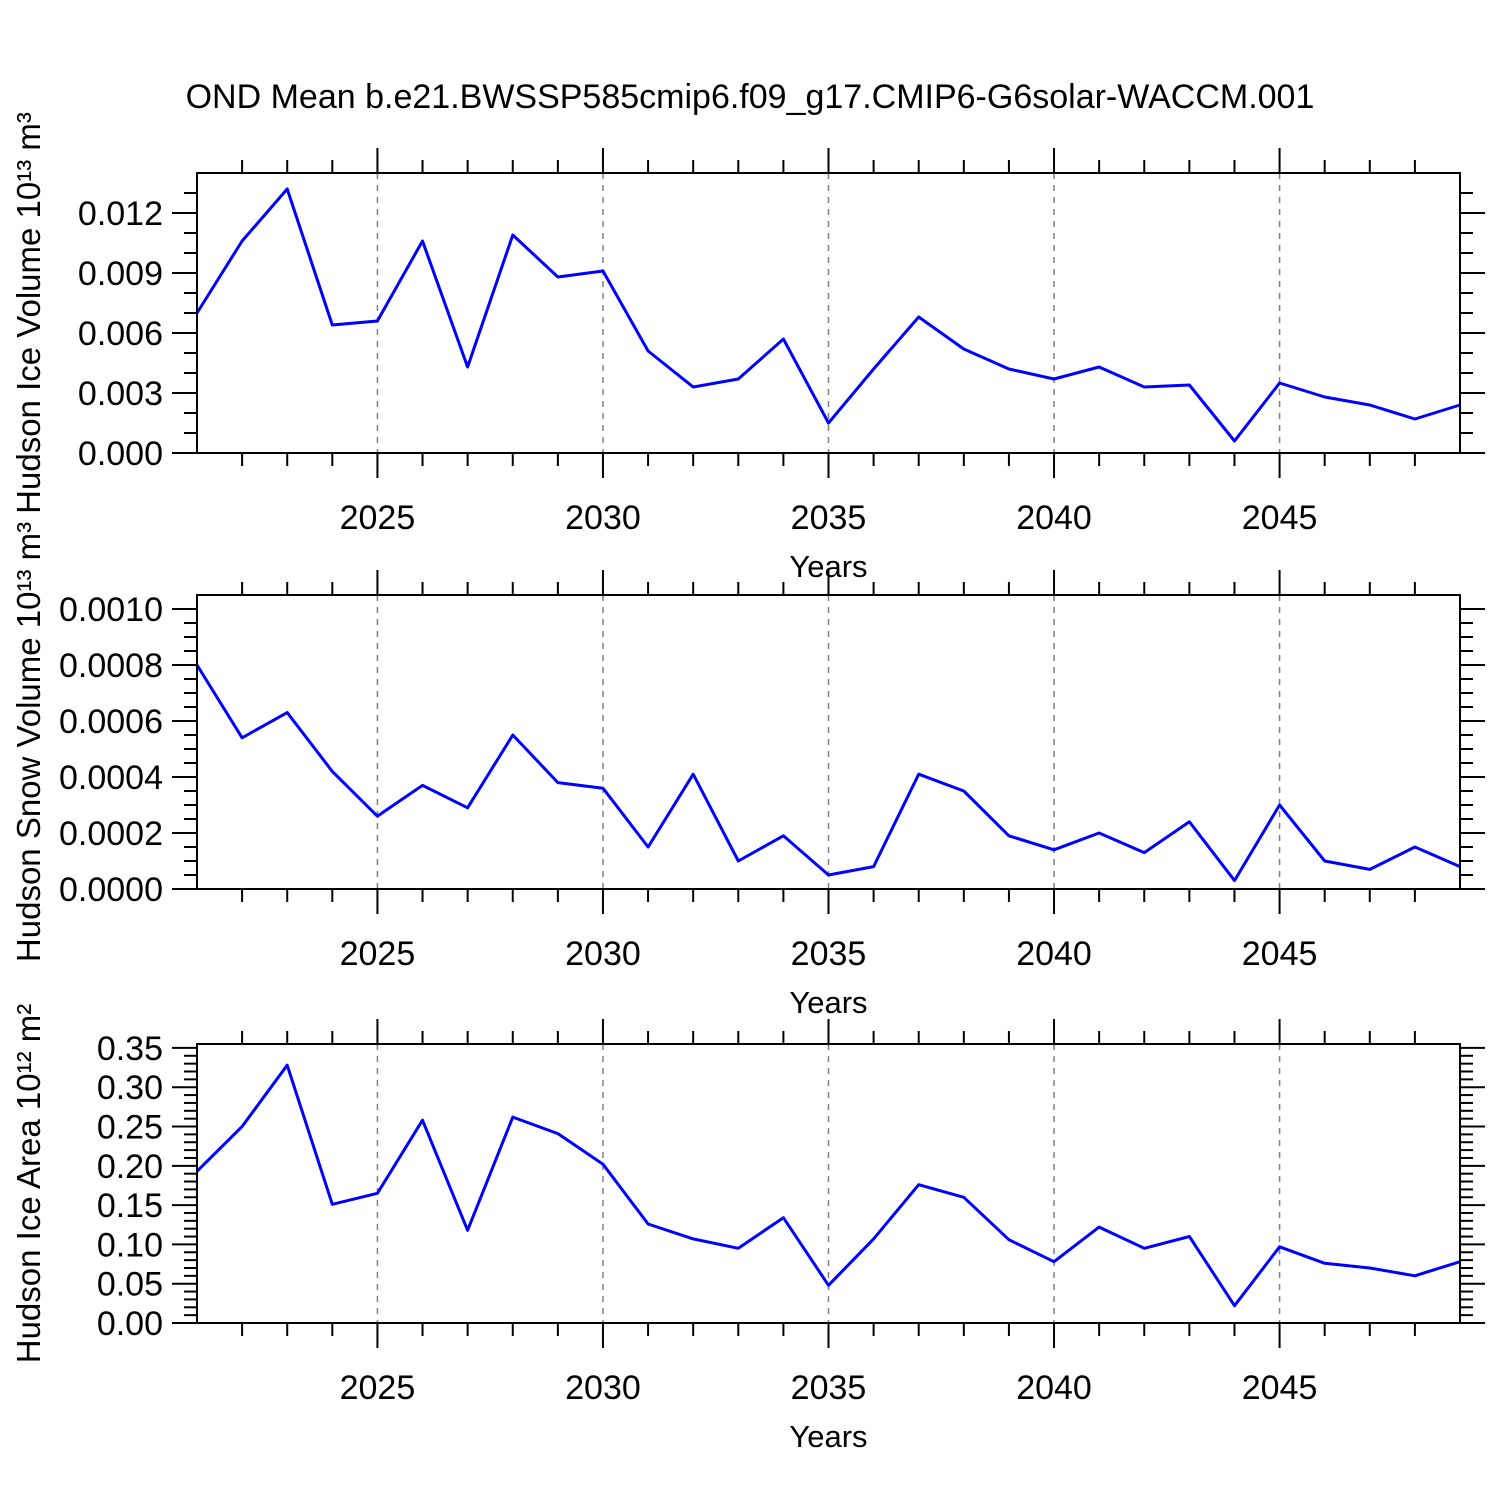 Image resolution: width=1500 pixels, height=1500 pixels. I want to click on y-tick-label: 0.006, so click(120, 334).